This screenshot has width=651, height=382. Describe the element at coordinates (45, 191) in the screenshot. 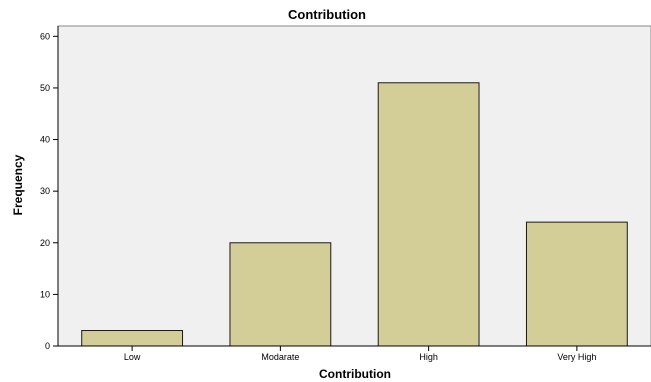

I see `y-tick-label: 30` at that location.